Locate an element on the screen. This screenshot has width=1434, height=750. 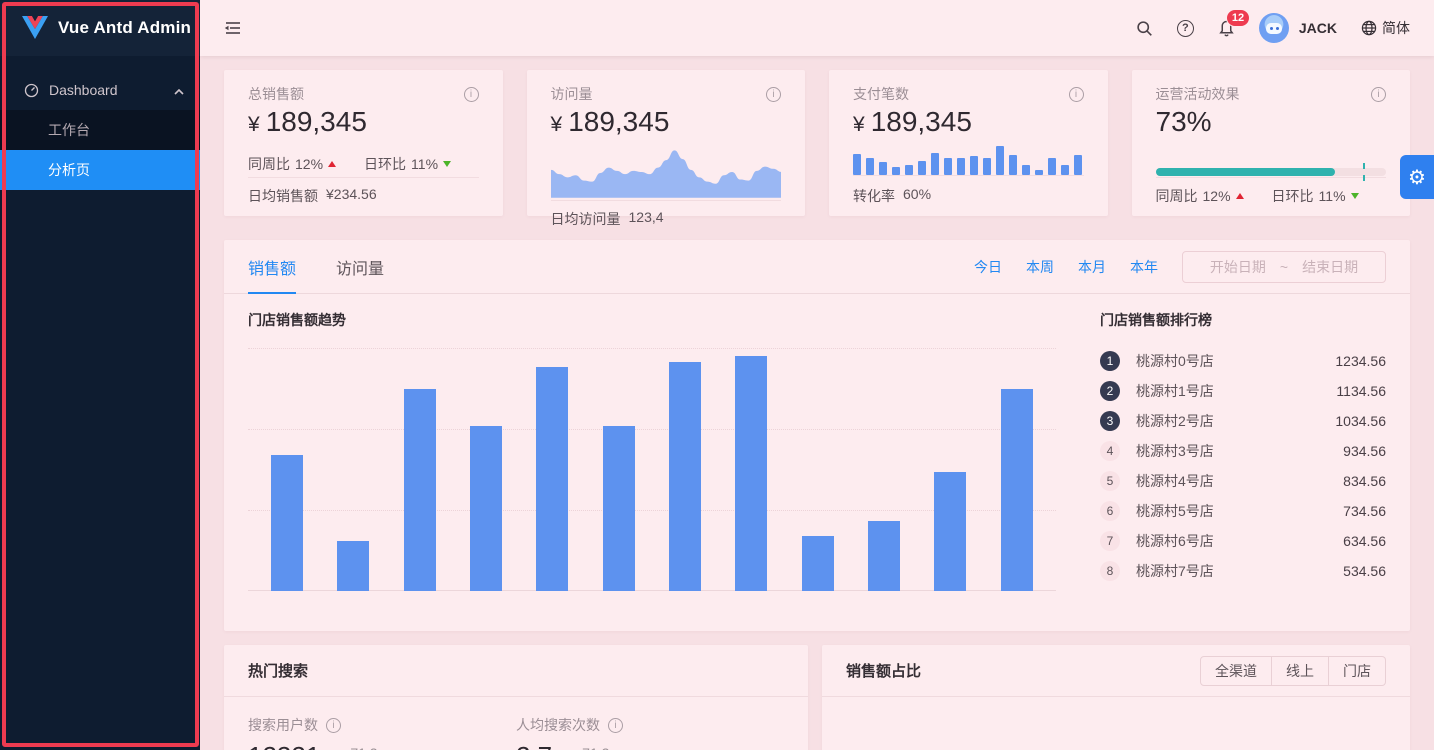
filter-year: 本年 is located at coordinates (1144, 266).